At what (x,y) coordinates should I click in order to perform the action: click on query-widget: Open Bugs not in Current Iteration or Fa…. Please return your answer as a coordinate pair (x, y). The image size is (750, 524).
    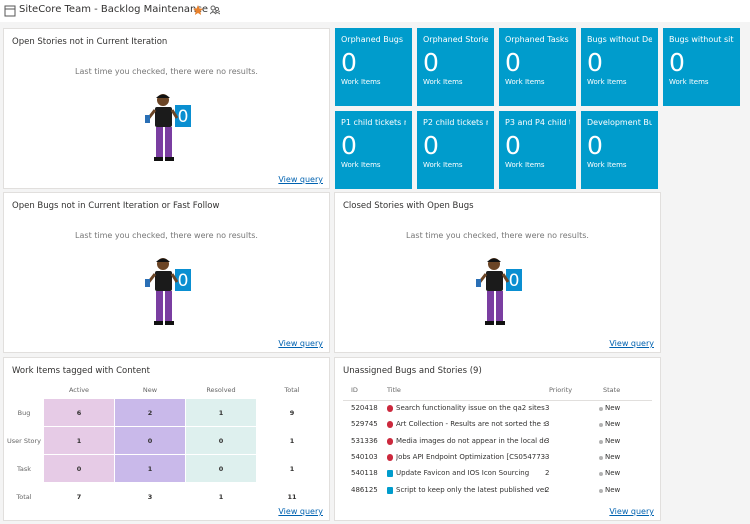
    Looking at the image, I should click on (166, 272).